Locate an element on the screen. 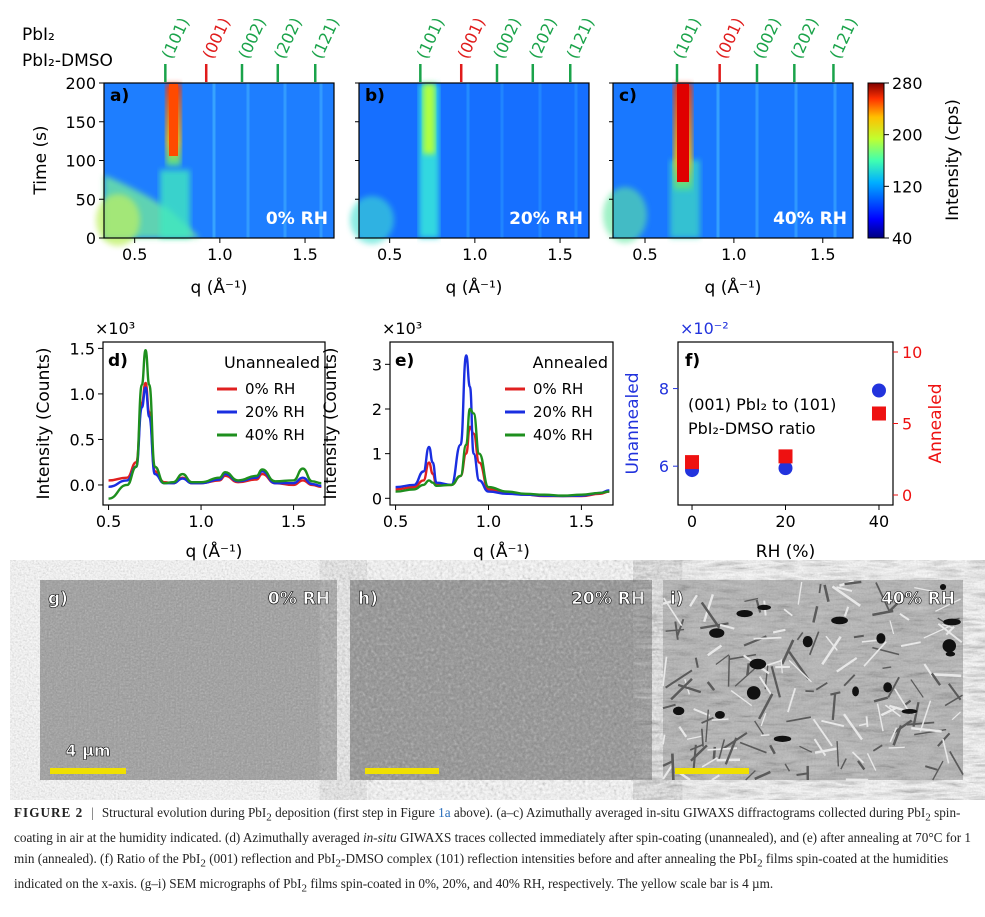 The image size is (985, 917). plot-frame is located at coordinates (501, 423).